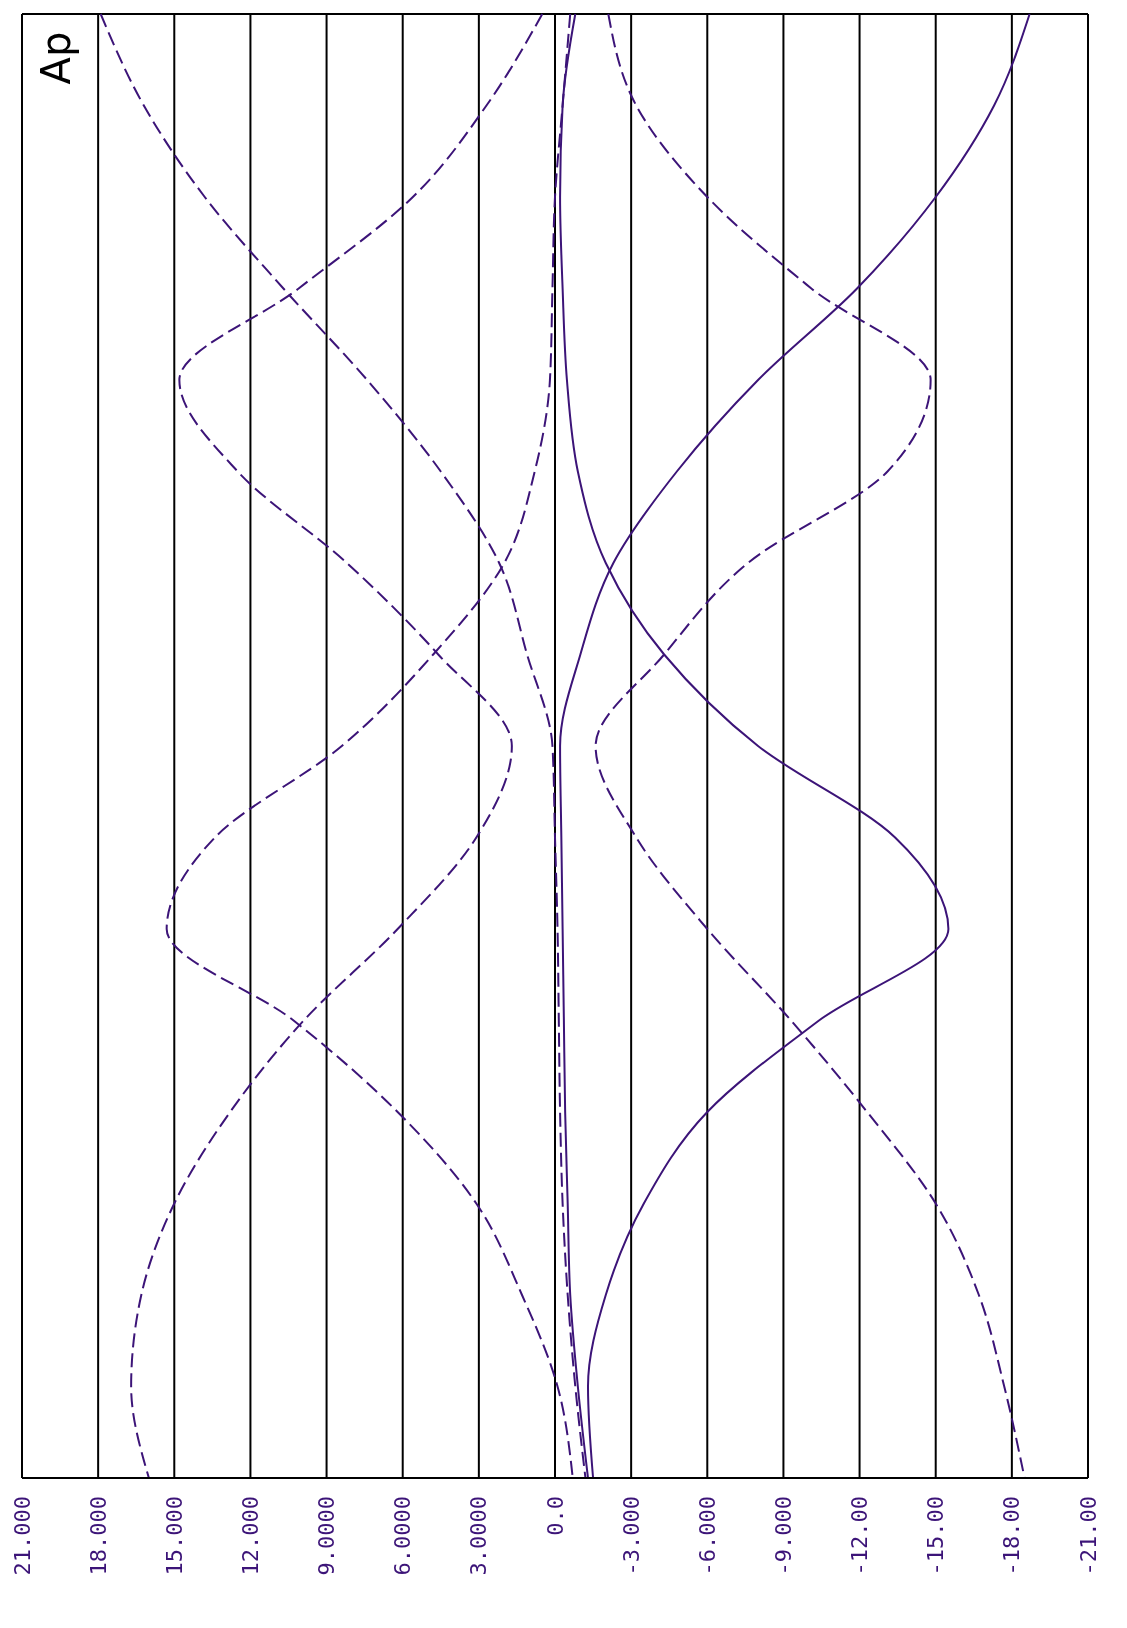 This screenshot has width=1127, height=1628. Describe the element at coordinates (555, 1516) in the screenshot. I see `x-tick-label: 0.0` at that location.